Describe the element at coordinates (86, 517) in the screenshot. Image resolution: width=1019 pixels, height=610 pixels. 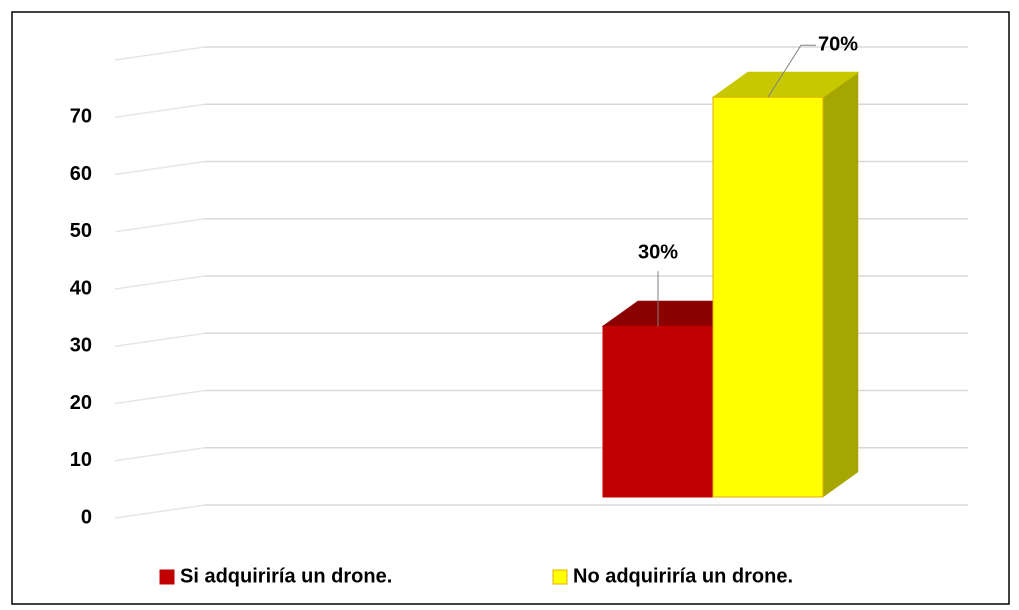
I see `y-tick-label: 0` at that location.